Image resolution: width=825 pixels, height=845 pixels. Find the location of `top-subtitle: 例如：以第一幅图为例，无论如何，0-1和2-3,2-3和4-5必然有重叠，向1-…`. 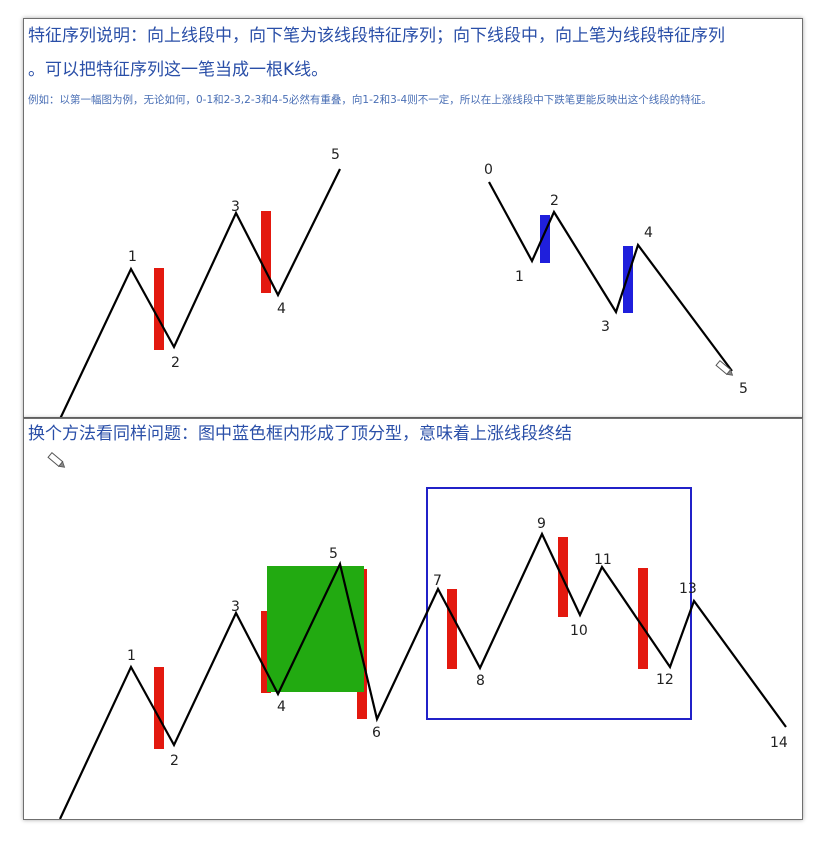

top-subtitle: 例如：以第一幅图为例，无论如何，0-1和2-3,2-3和4-5必然有重叠，向1-… is located at coordinates (370, 100).